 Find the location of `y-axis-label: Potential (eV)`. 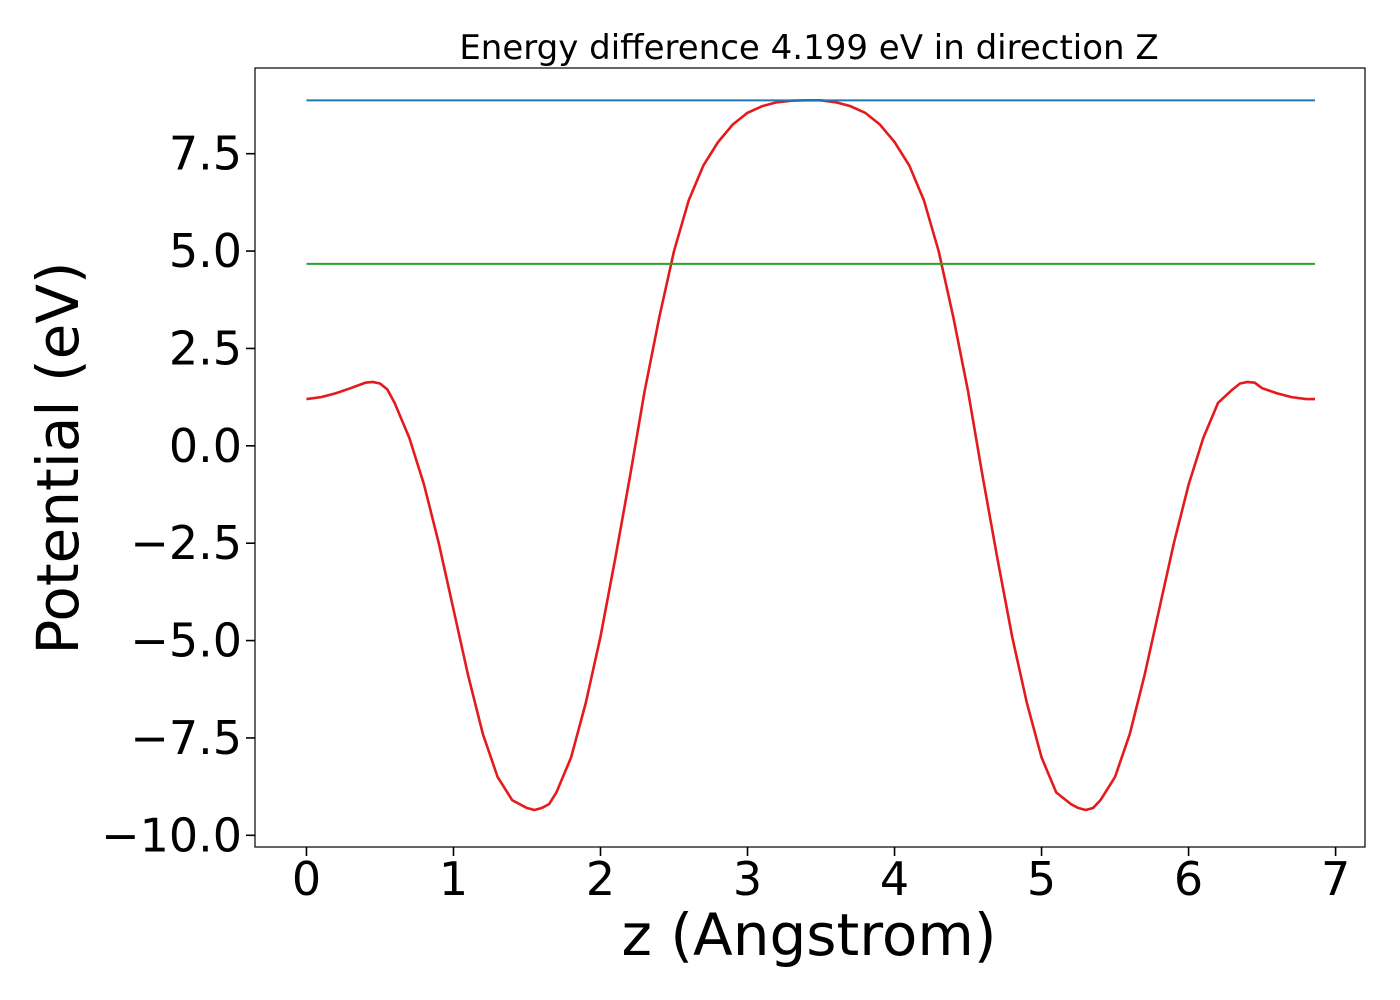

y-axis-label: Potential (eV) is located at coordinates (58, 457).